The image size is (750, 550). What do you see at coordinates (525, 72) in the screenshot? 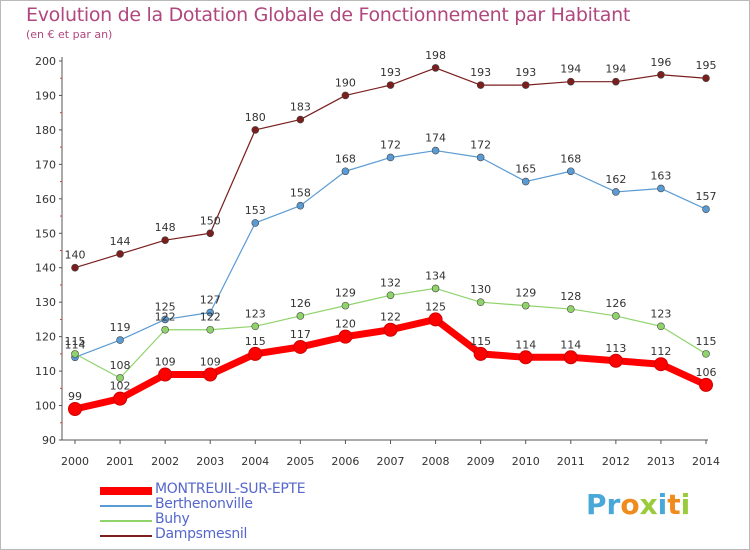
I see `data-label-dampsmesnil: 193` at bounding box center [525, 72].